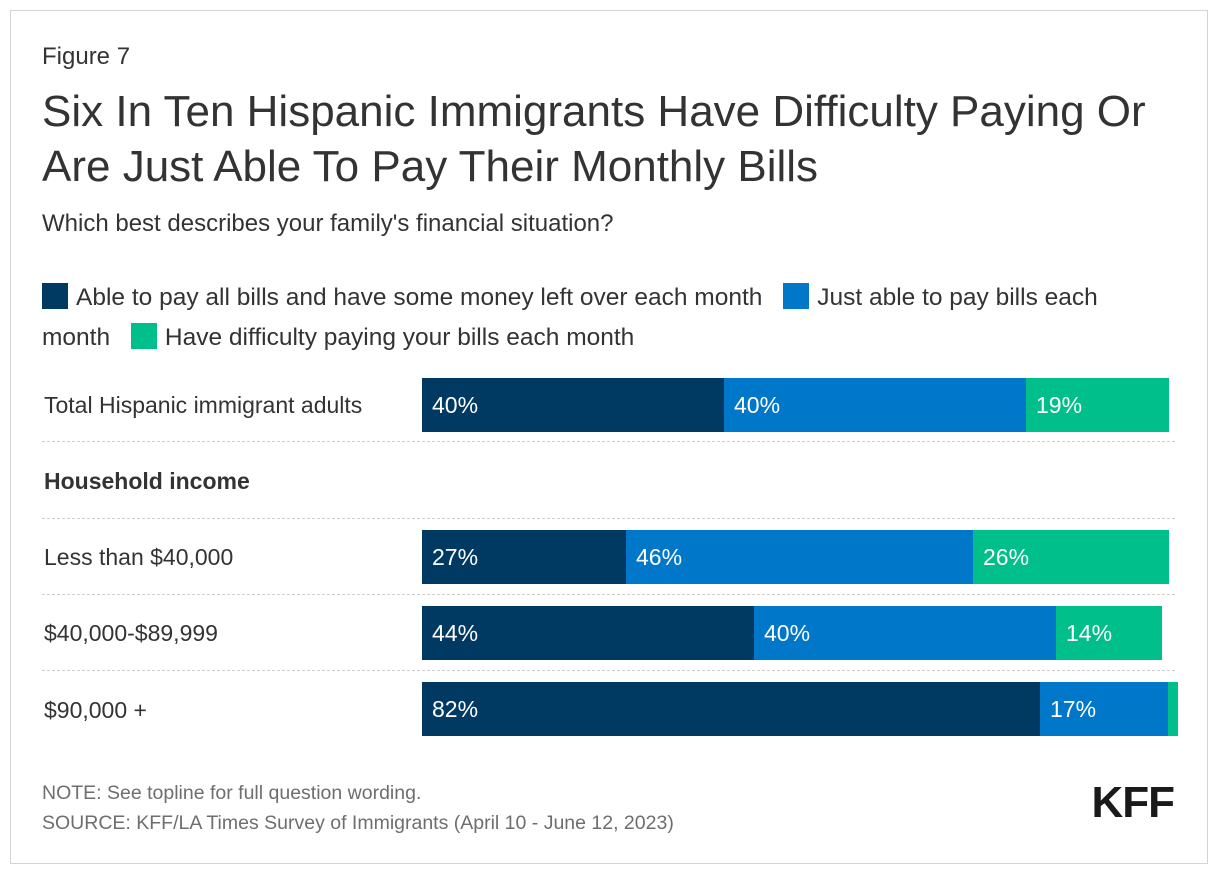 This screenshot has width=1220, height=878. I want to click on legend-swatch-able, so click(55, 296).